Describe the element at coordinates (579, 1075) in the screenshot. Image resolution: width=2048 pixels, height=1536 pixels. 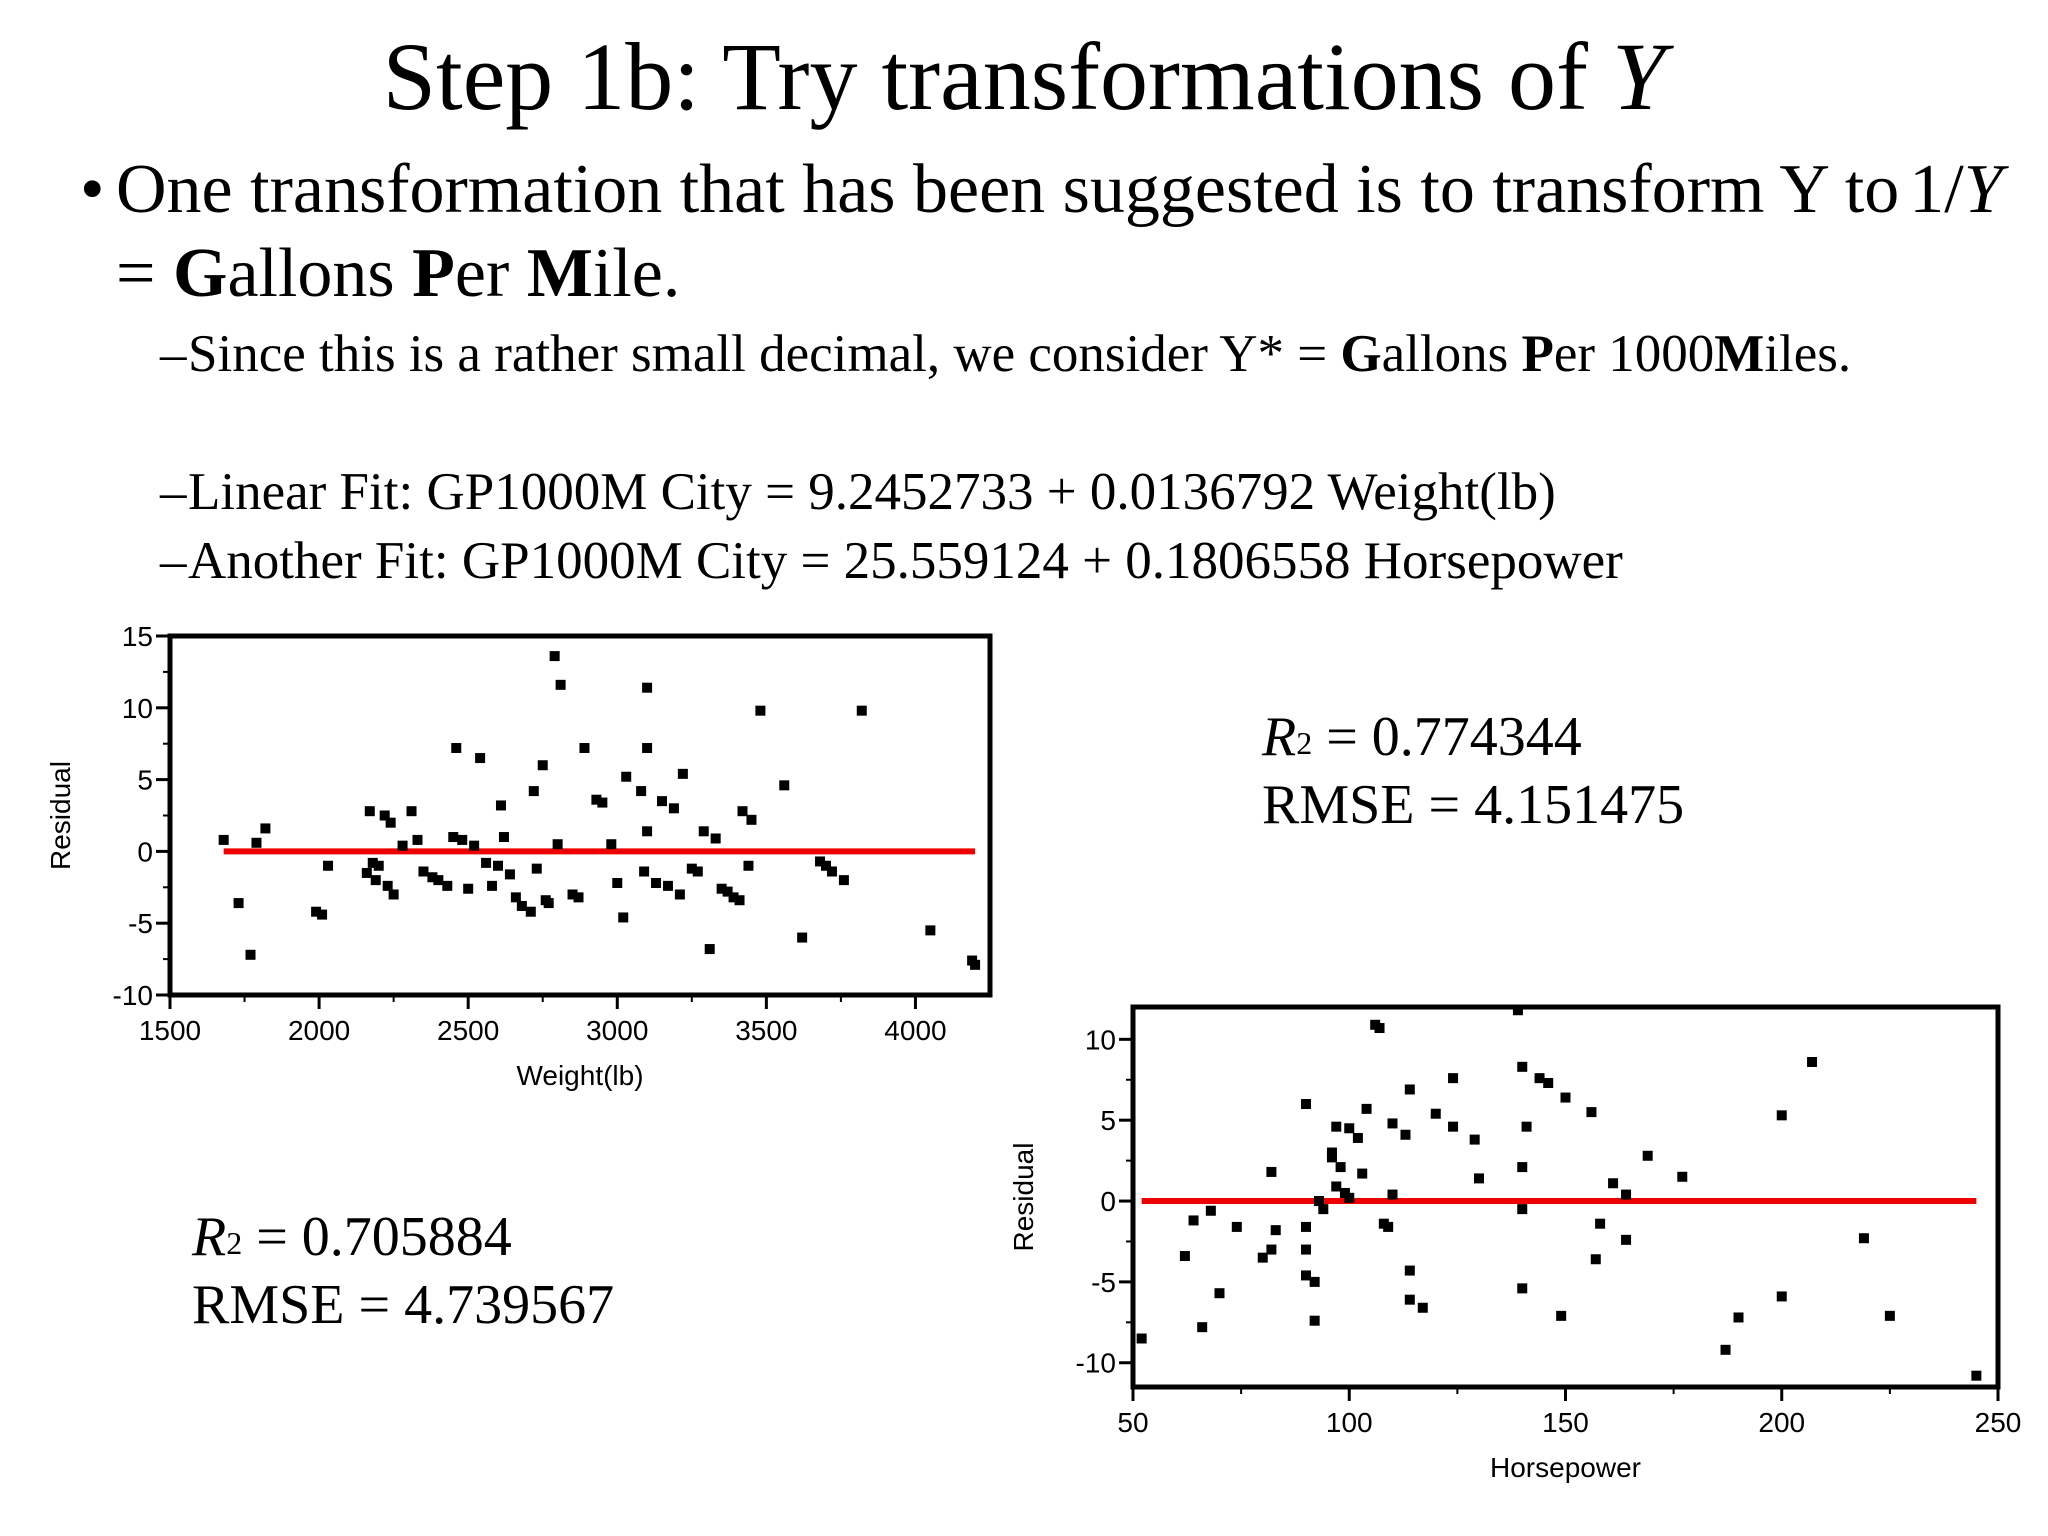
I see `x-axis-label: Weight(lb)` at that location.